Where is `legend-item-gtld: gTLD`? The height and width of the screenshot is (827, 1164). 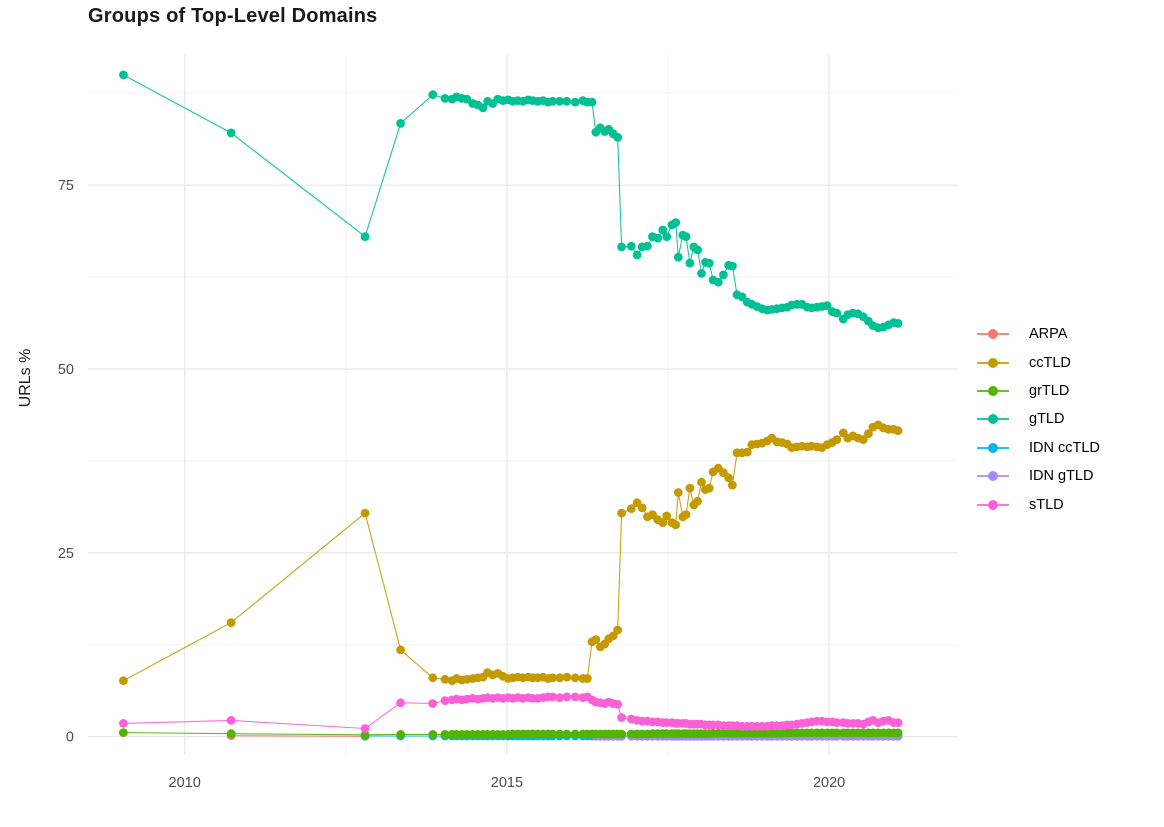 legend-item-gtld: gTLD is located at coordinates (1038, 419).